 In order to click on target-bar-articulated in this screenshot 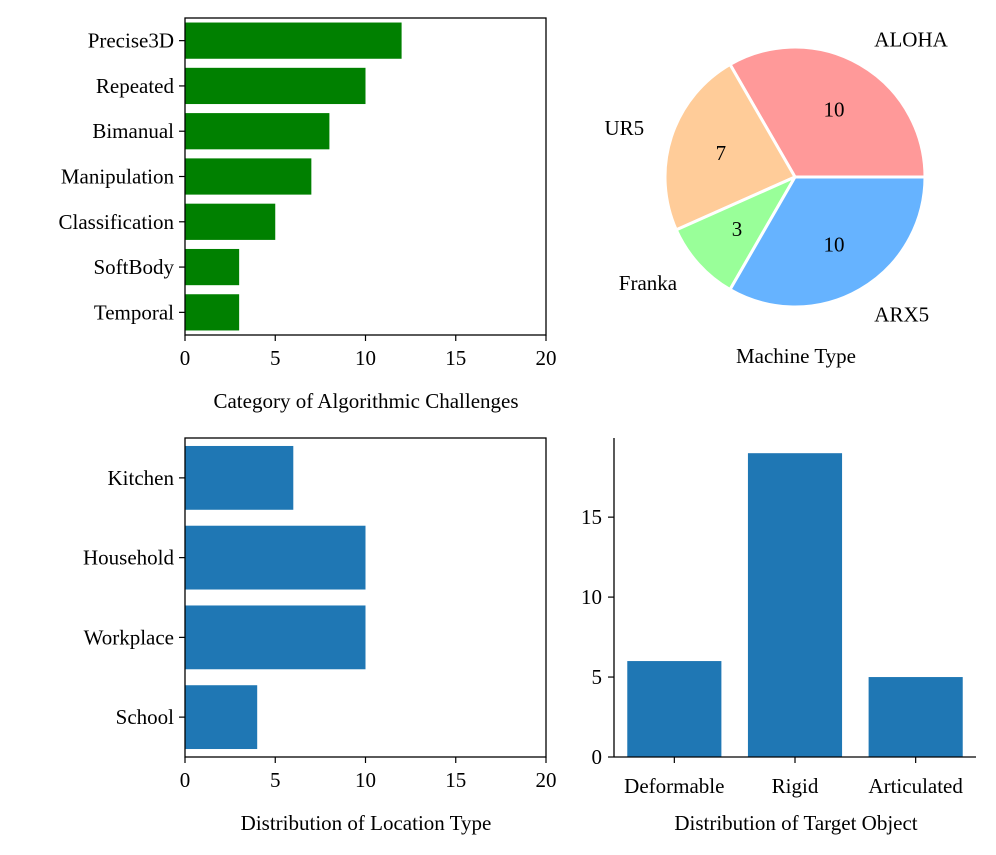, I will do `click(915, 717)`.